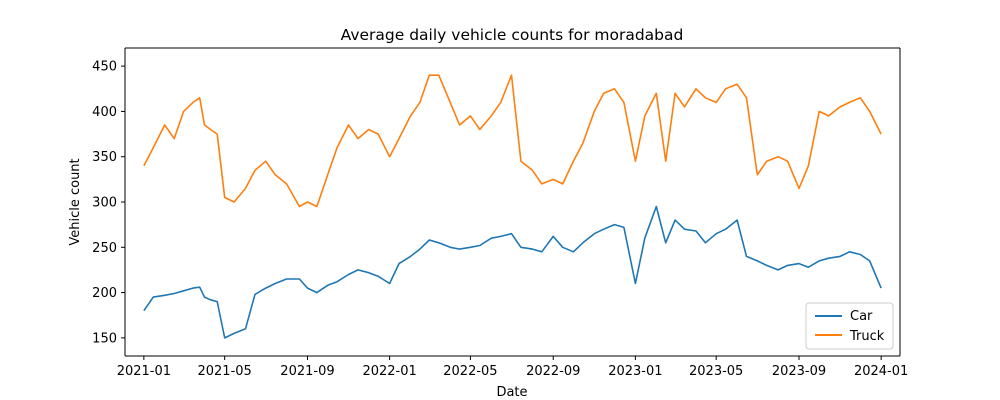 The image size is (1000, 400). I want to click on x-tick-label: 2022-01, so click(389, 371).